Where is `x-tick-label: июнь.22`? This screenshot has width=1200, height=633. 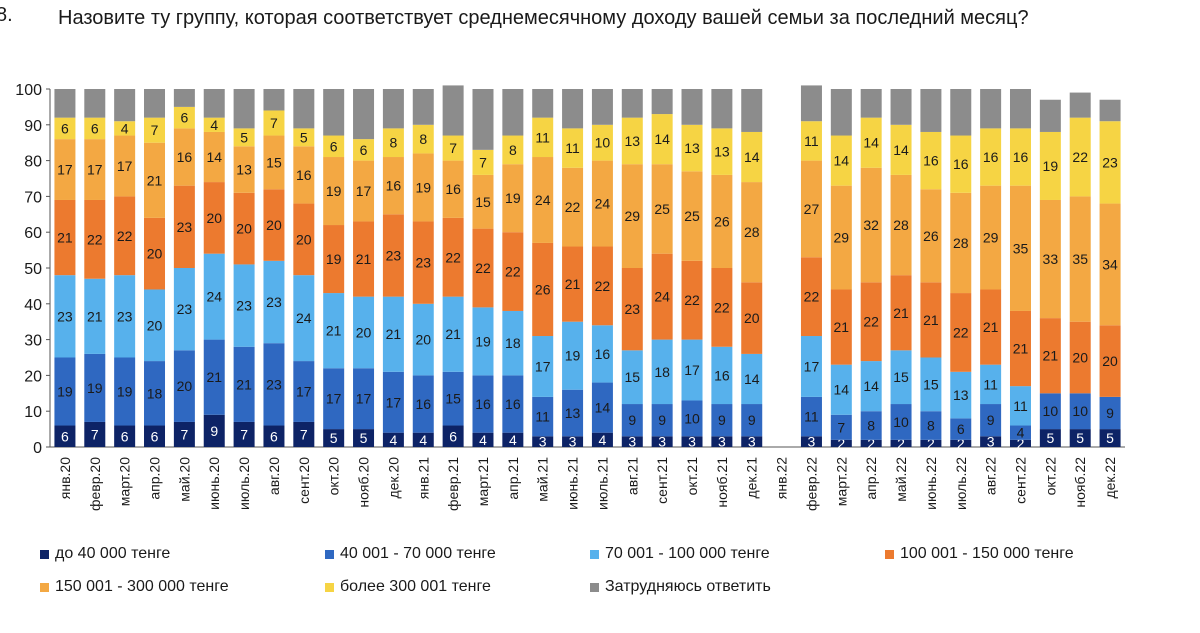
x-tick-label: июнь.22 is located at coordinates (931, 483).